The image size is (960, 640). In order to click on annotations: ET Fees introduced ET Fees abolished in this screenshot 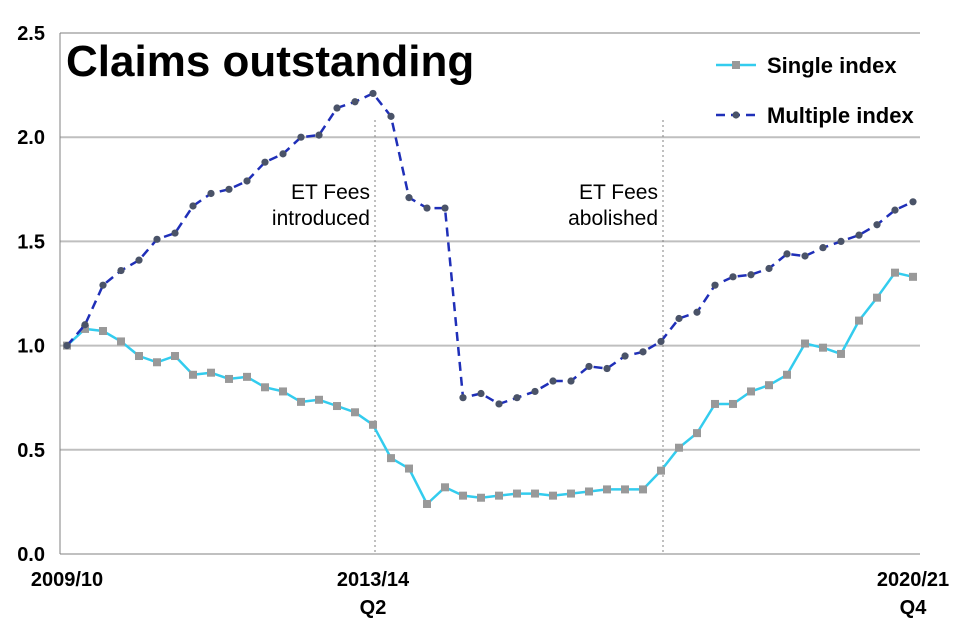, I will do `click(465, 205)`.